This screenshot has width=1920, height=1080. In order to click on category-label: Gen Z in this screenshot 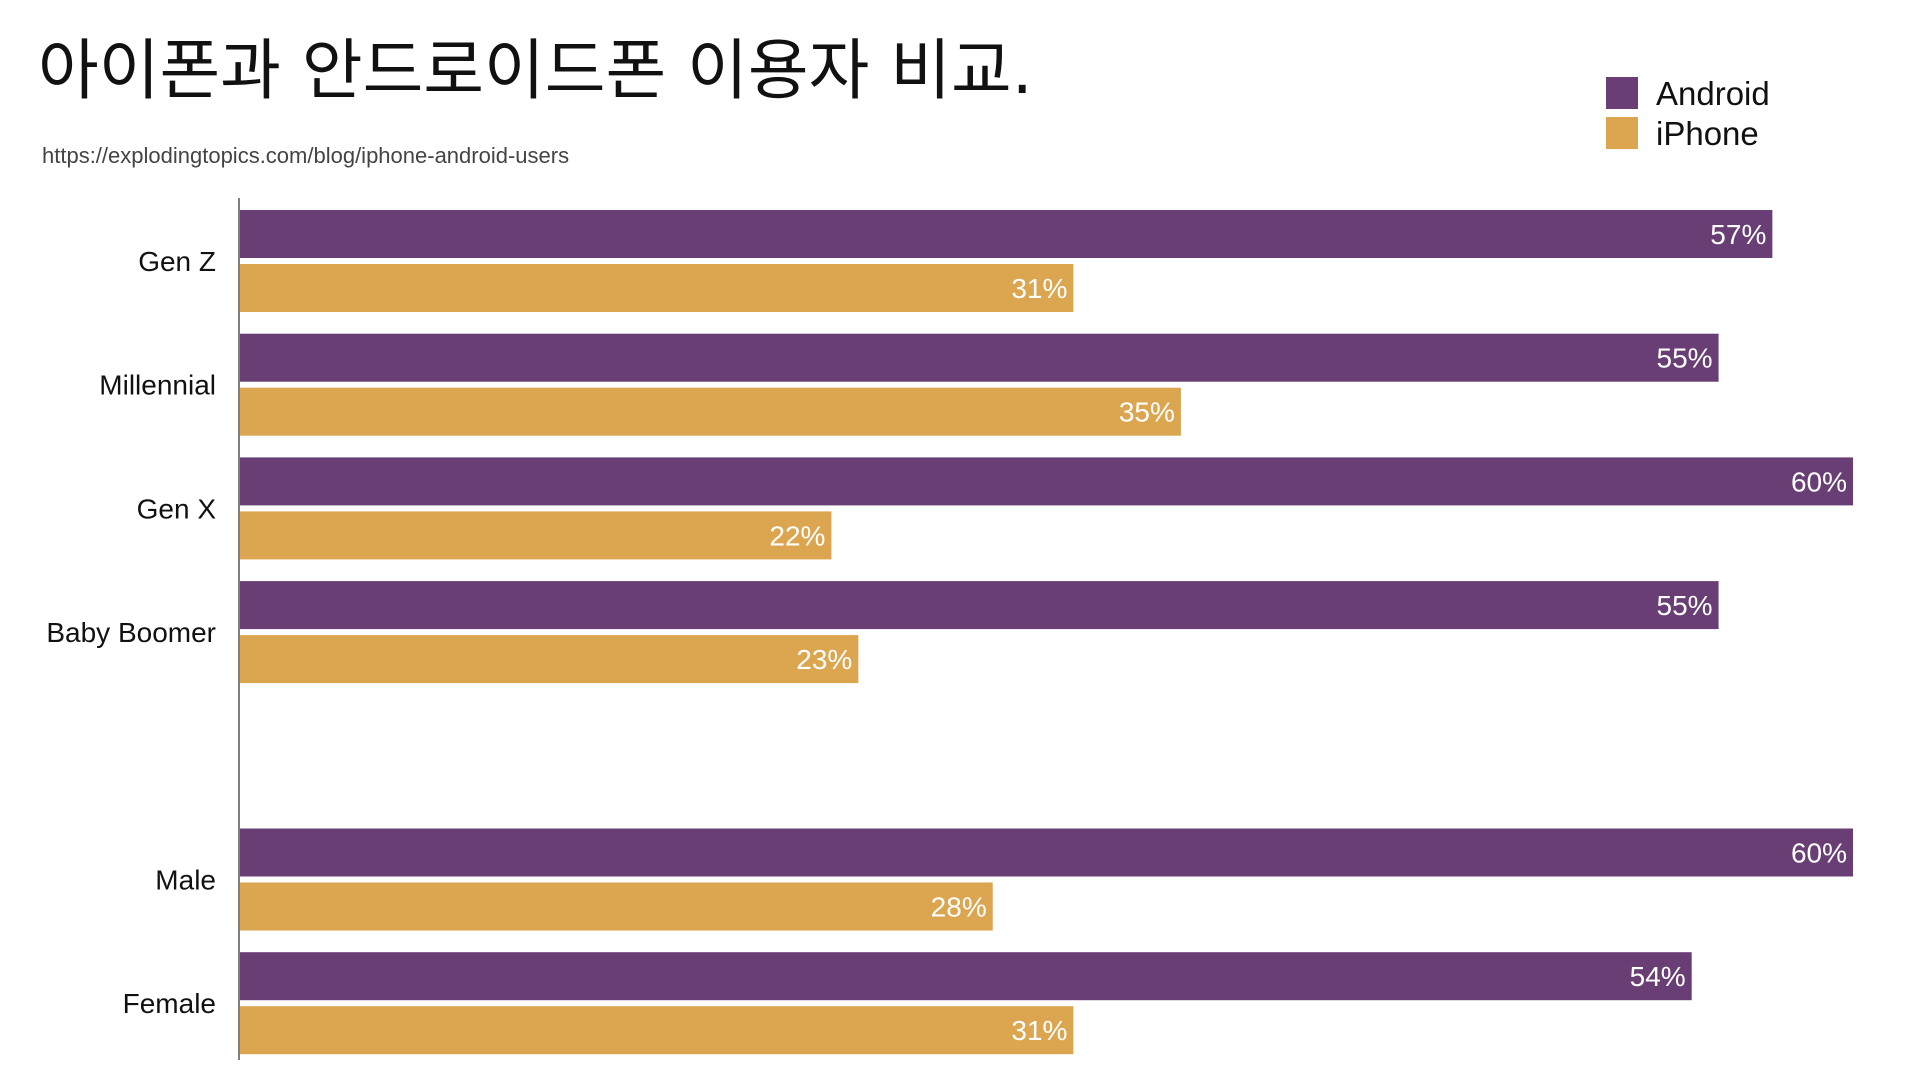, I will do `click(177, 261)`.